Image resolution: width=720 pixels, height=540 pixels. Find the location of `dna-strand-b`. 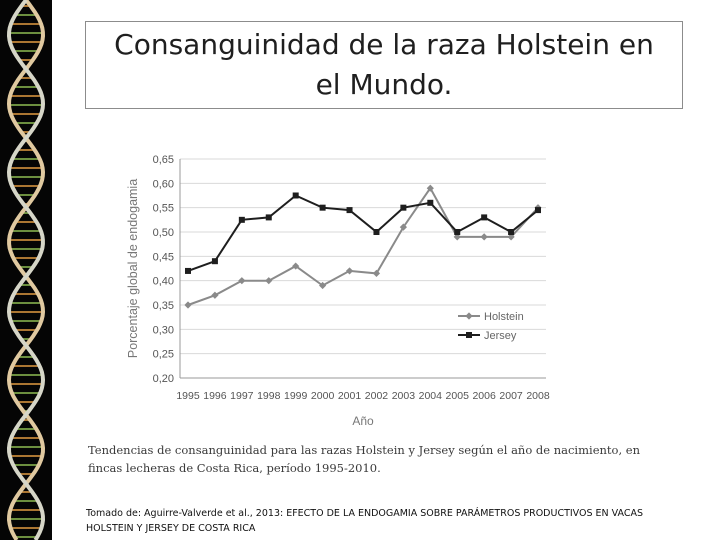

dna-strand-b is located at coordinates (26, 270).